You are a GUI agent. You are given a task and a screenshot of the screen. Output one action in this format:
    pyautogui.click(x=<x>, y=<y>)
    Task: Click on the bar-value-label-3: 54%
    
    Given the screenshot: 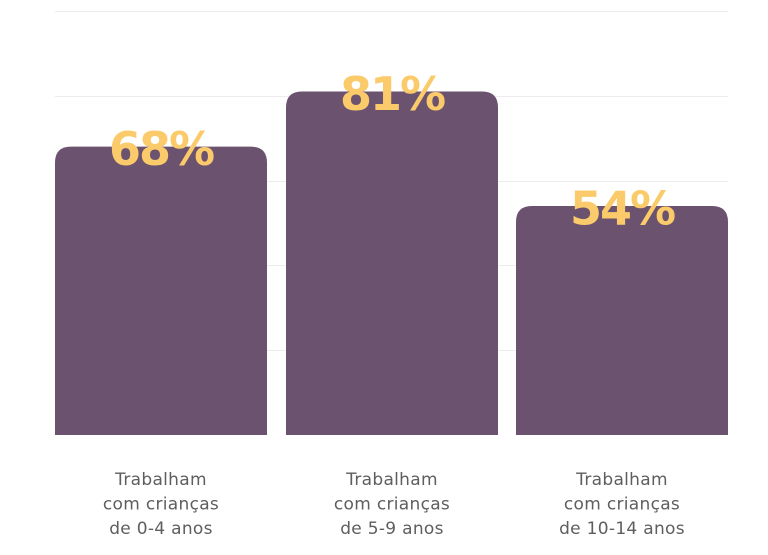 What is the action you would take?
    pyautogui.click(x=622, y=209)
    